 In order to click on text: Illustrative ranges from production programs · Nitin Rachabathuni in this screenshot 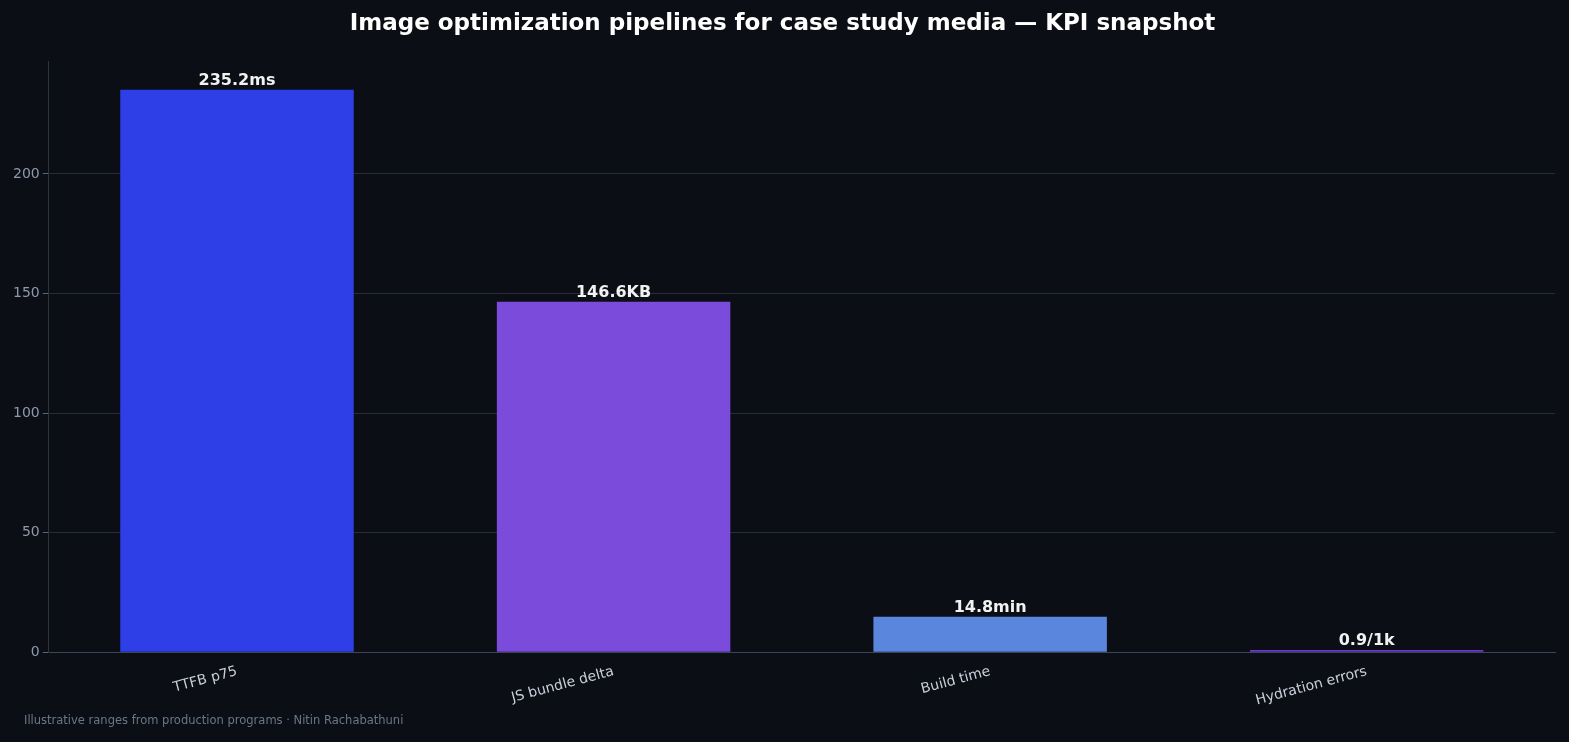, I will do `click(214, 720)`.